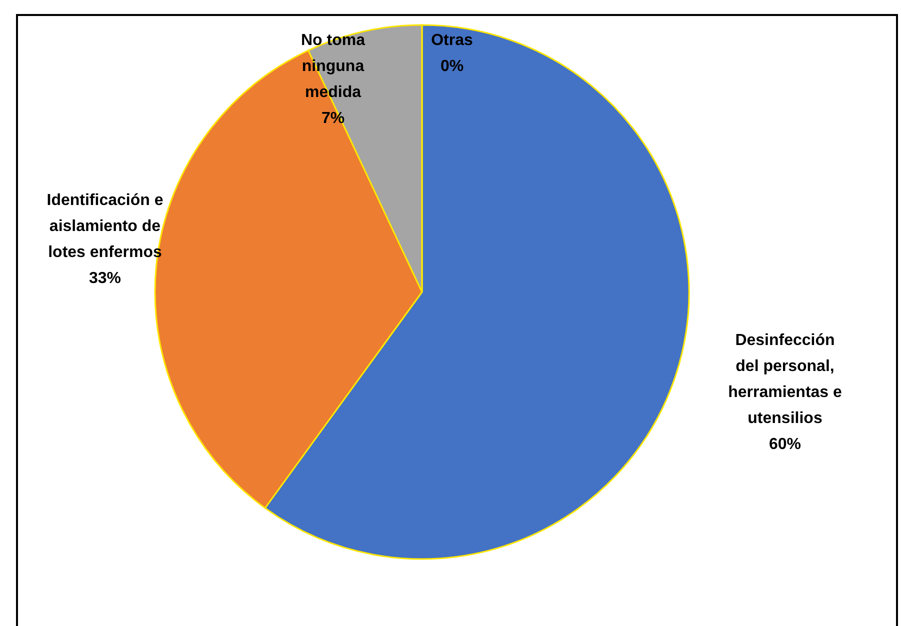  I want to click on slice-label: Desinfección del personal, herramientas e utensilios, so click(785, 379).